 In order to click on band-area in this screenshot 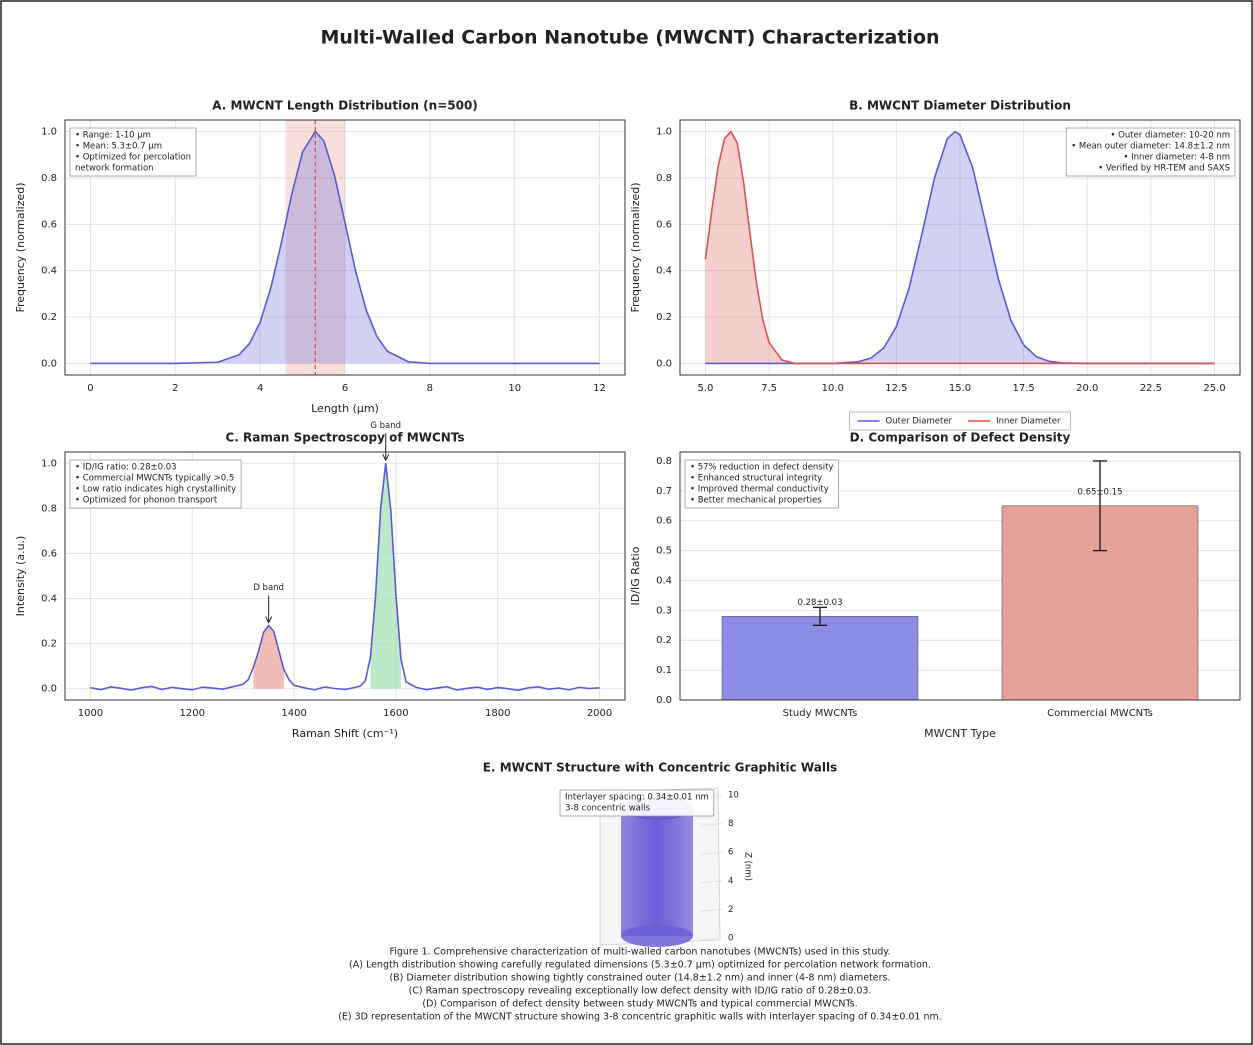, I will do `click(386, 576)`.